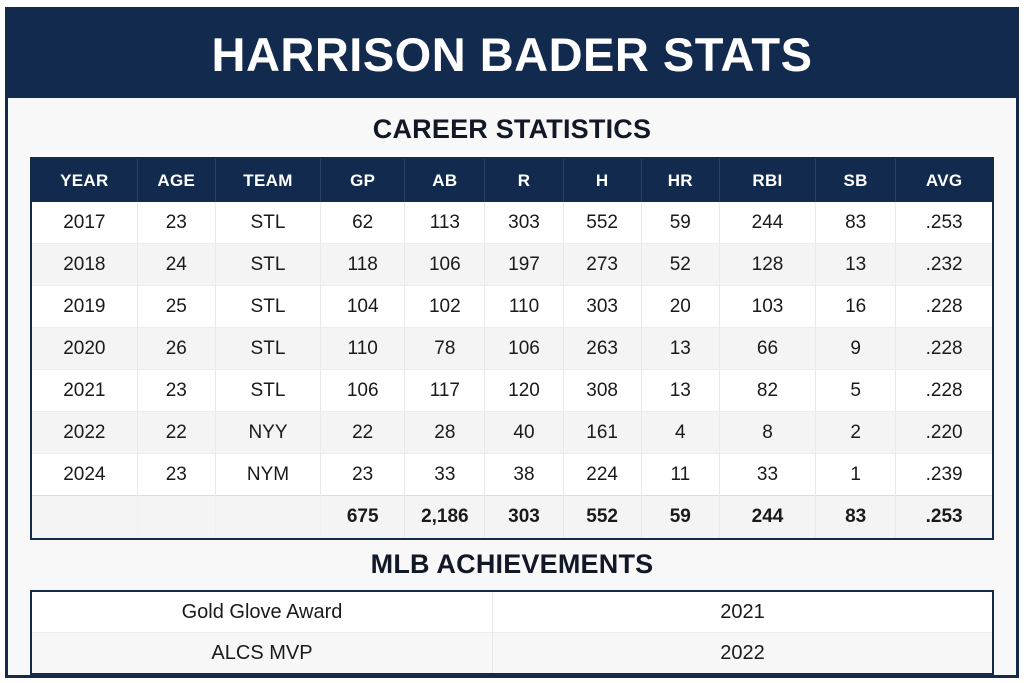 This screenshot has width=1024, height=683. I want to click on column-header-gp: GP, so click(363, 180).